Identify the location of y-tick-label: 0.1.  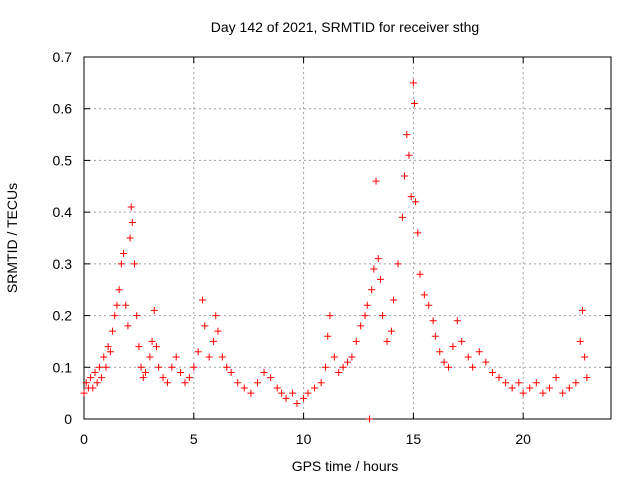
(63, 367).